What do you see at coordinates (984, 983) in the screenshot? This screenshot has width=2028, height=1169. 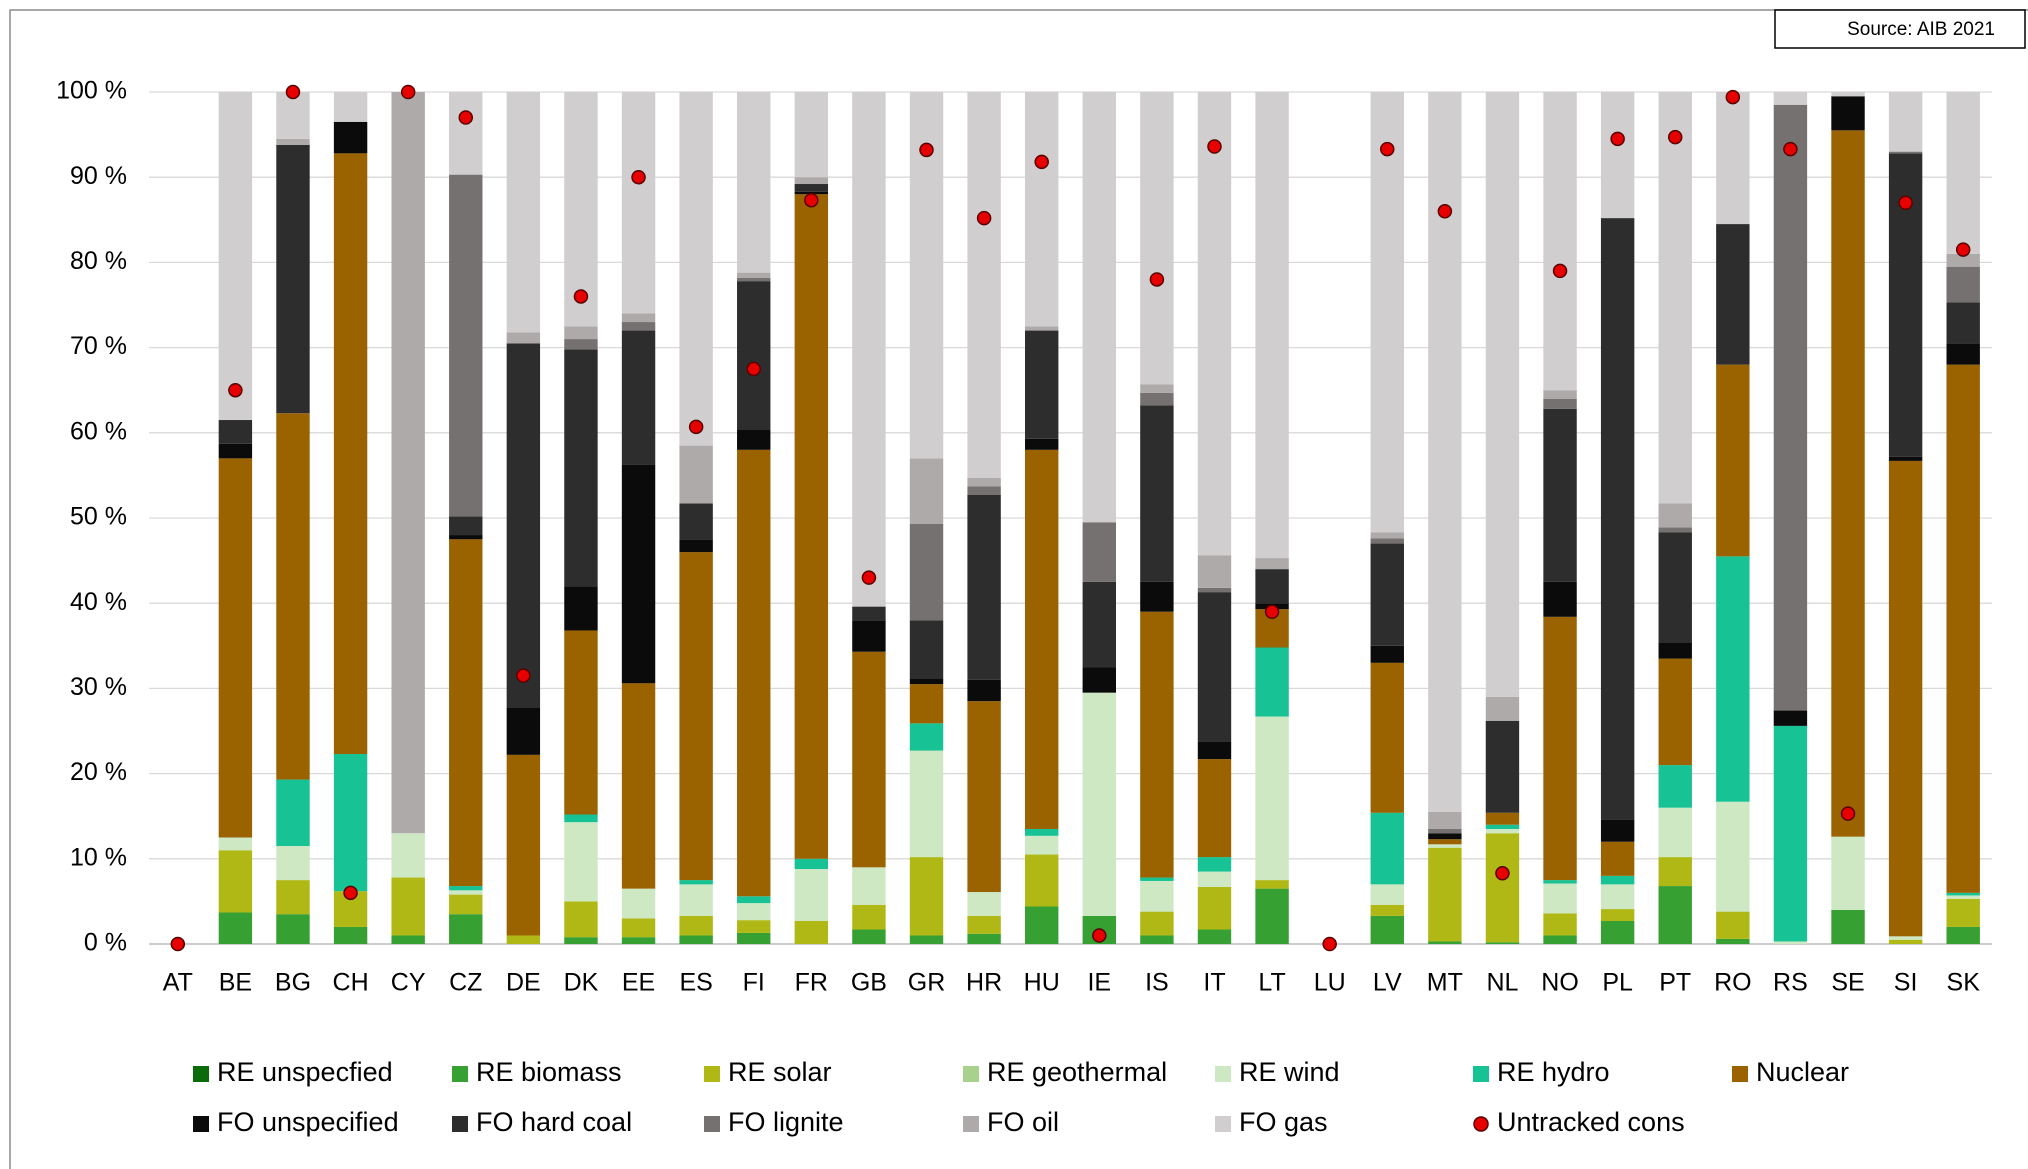 I see `x-tick-label: HR` at bounding box center [984, 983].